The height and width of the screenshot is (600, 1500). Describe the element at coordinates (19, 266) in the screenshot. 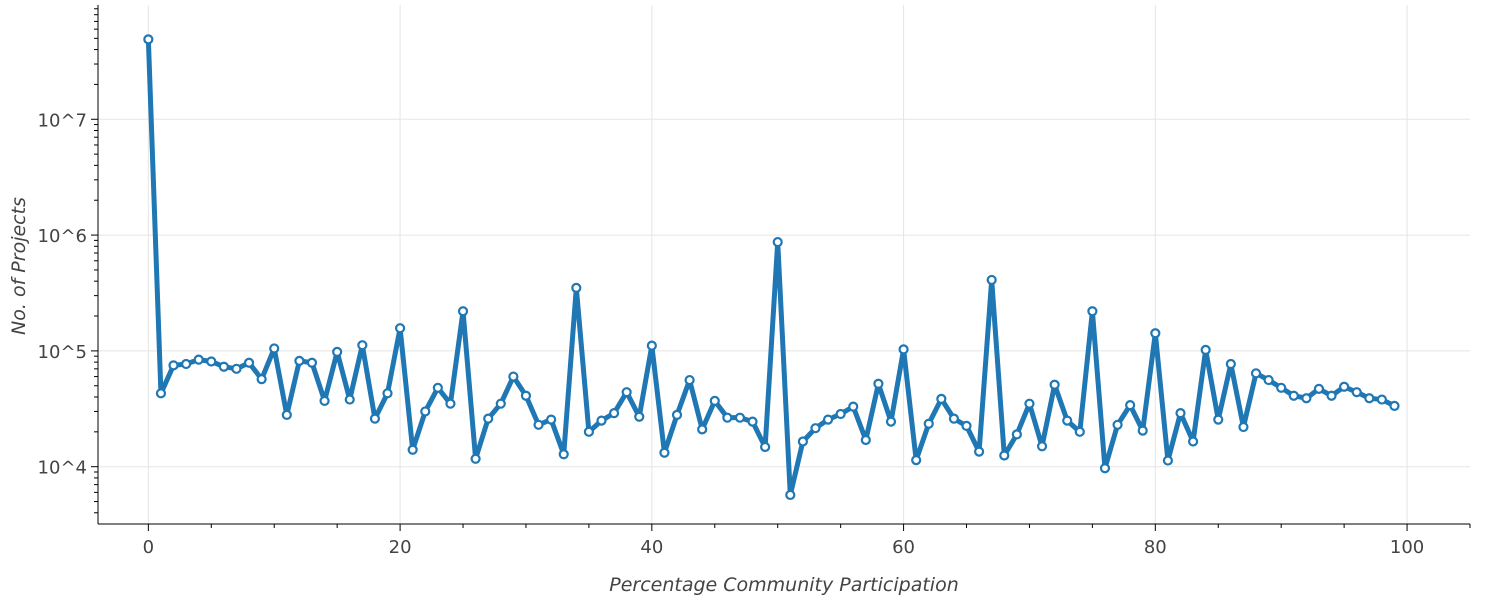

I see `y-axis-title: No. of Projects` at that location.